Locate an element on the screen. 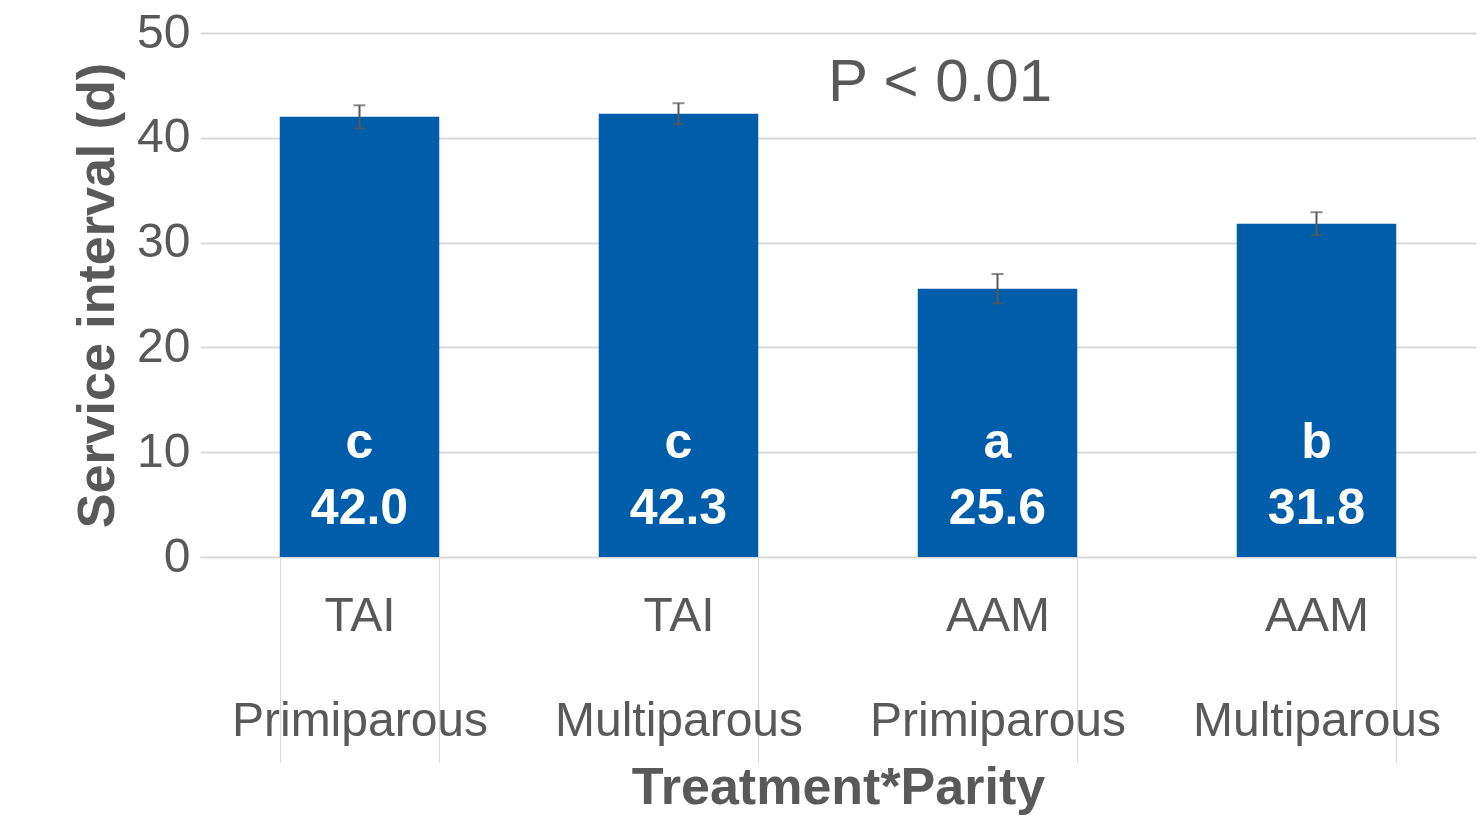 The width and height of the screenshot is (1481, 838). y-tick-label: 20 is located at coordinates (164, 345).